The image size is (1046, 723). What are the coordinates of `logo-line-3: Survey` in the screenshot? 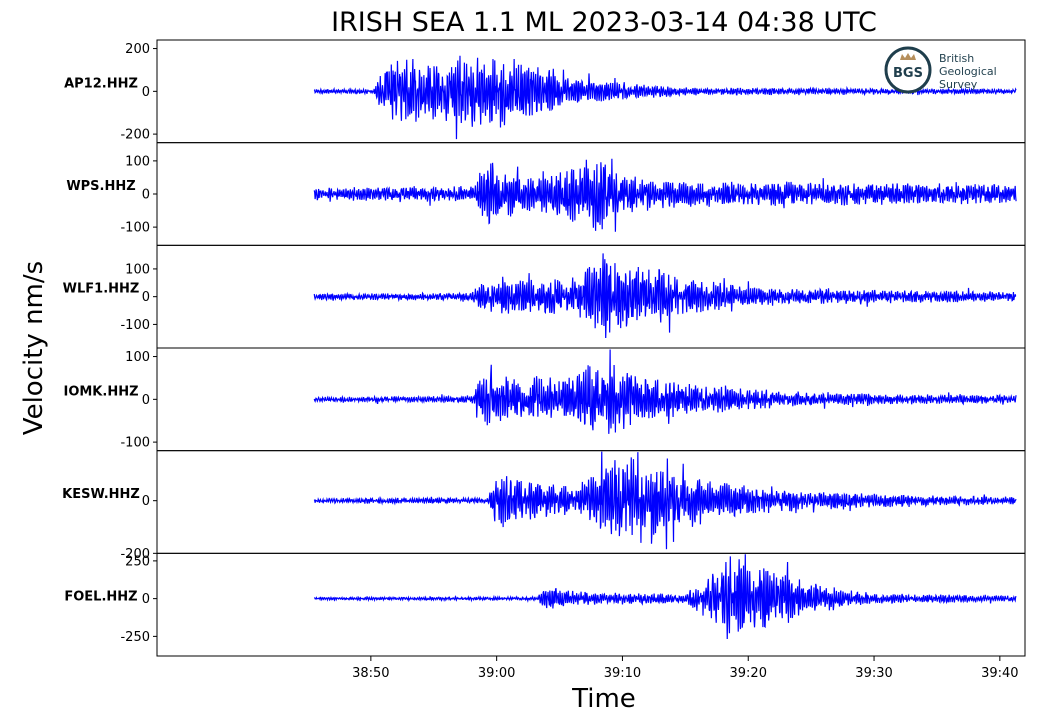 It's located at (958, 84).